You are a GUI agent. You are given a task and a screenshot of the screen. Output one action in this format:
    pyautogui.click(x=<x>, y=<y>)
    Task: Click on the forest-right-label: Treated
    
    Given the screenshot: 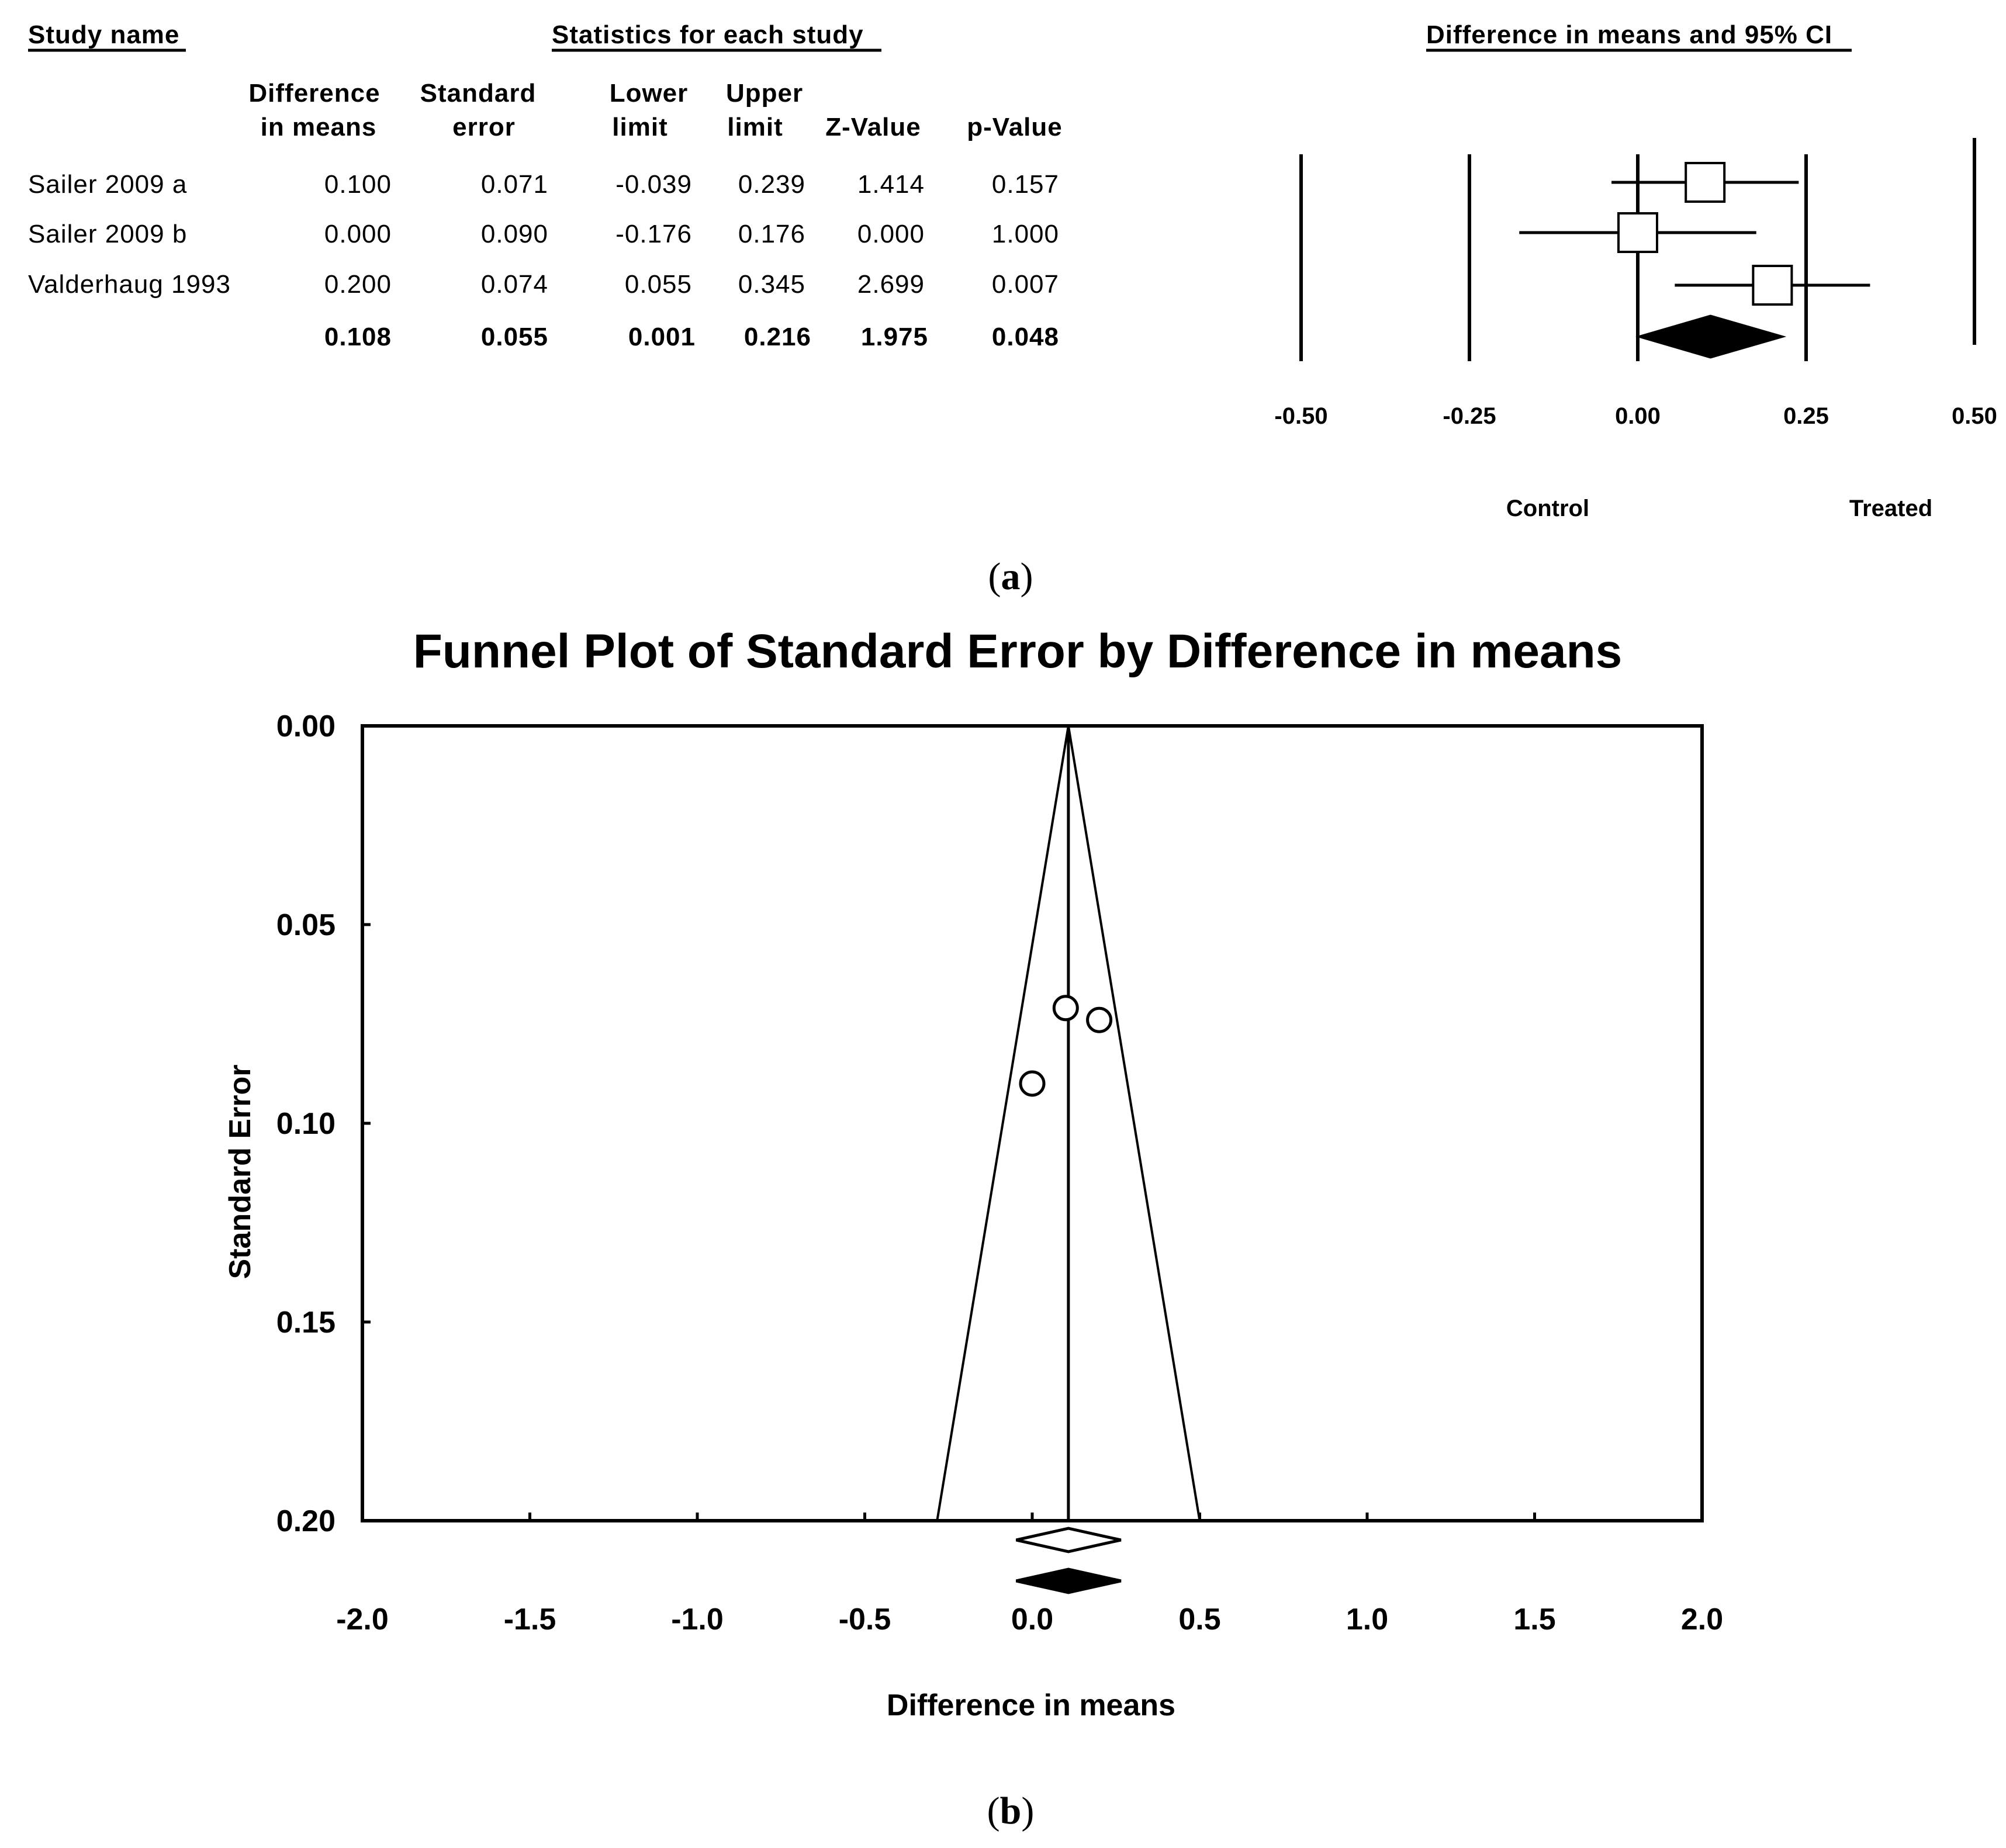 What is the action you would take?
    pyautogui.click(x=1890, y=509)
    